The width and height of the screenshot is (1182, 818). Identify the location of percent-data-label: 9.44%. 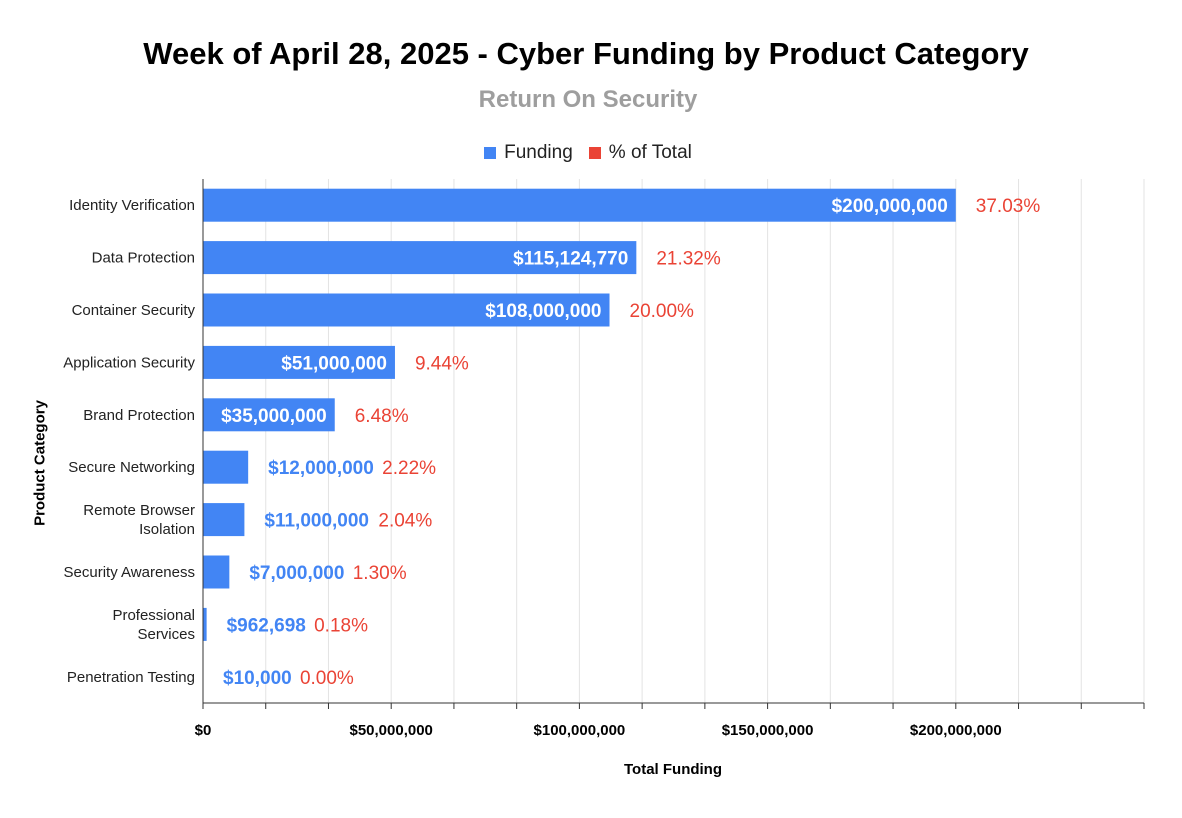
(442, 363).